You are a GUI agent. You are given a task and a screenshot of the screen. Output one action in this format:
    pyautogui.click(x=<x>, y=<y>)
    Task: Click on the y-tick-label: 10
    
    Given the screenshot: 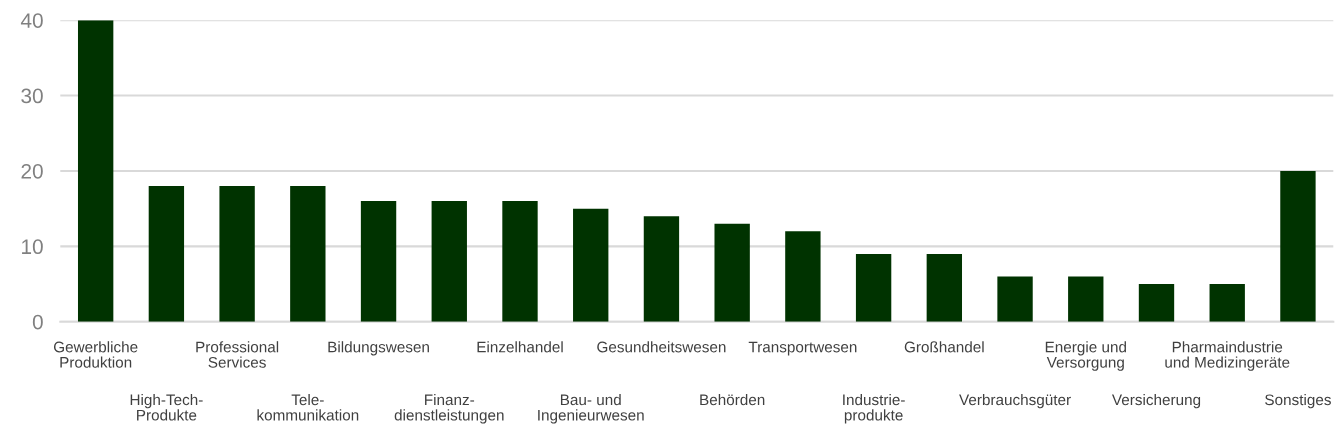 What is the action you would take?
    pyautogui.click(x=32, y=247)
    